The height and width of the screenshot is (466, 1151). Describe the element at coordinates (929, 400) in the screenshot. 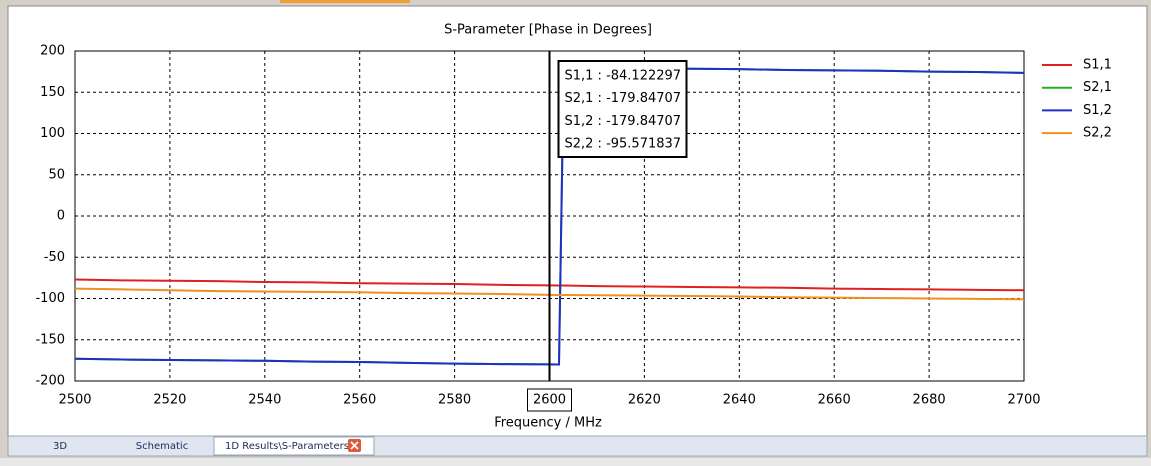

I see `x-tick-label: 2680` at that location.